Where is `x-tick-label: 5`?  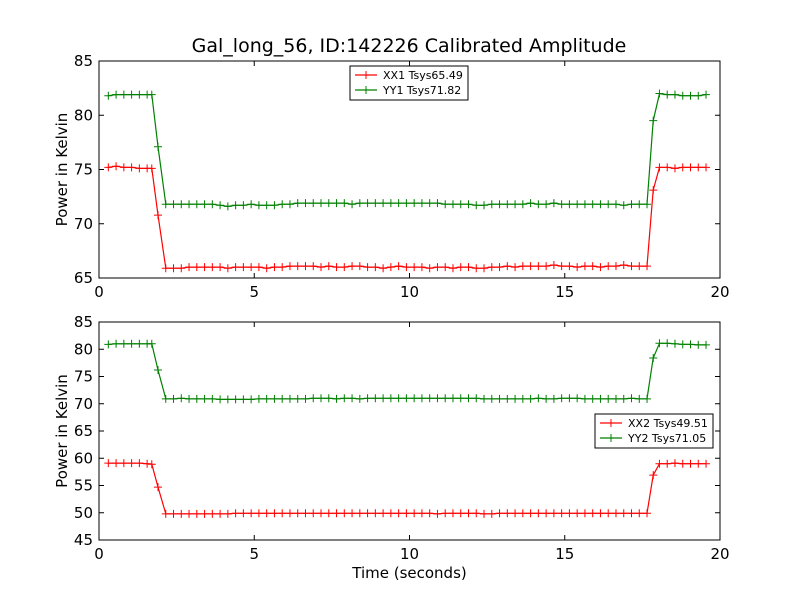
x-tick-label: 5 is located at coordinates (254, 292).